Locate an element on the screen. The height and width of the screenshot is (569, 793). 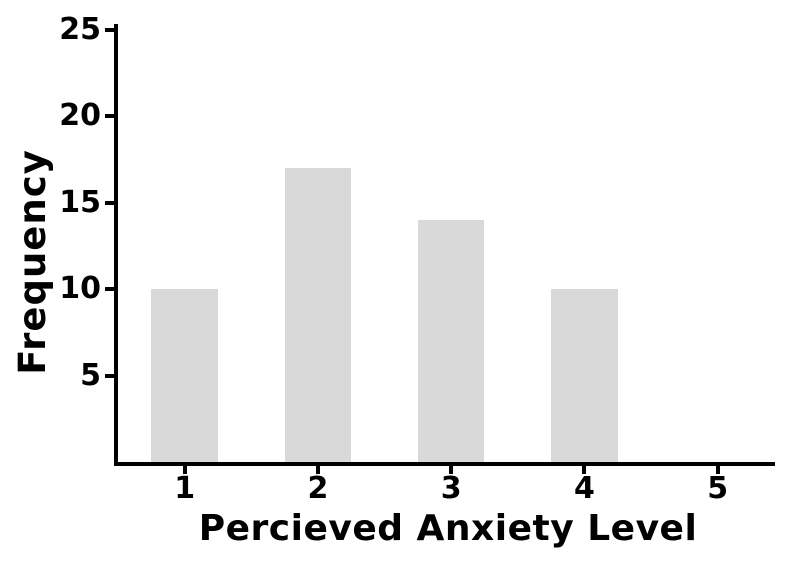
x-tick-label-4: 4 is located at coordinates (584, 488).